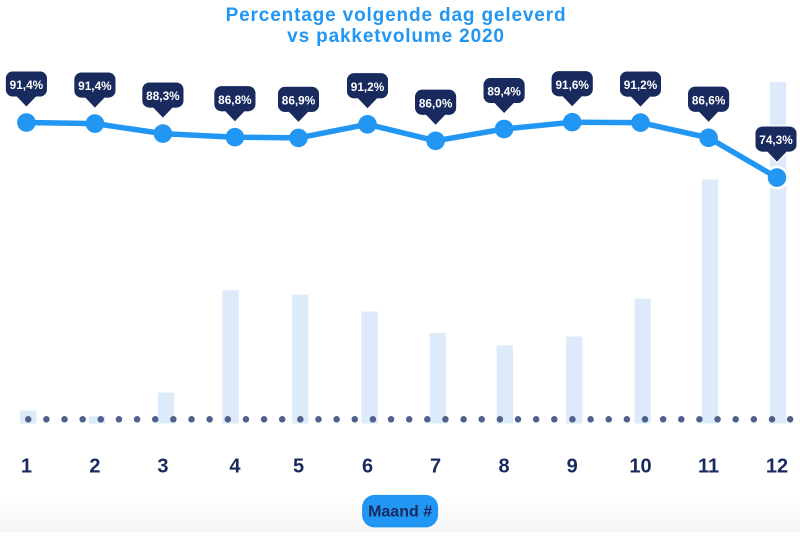 Image resolution: width=800 pixels, height=537 pixels. Describe the element at coordinates (777, 467) in the screenshot. I see `svg-text: 12` at that location.